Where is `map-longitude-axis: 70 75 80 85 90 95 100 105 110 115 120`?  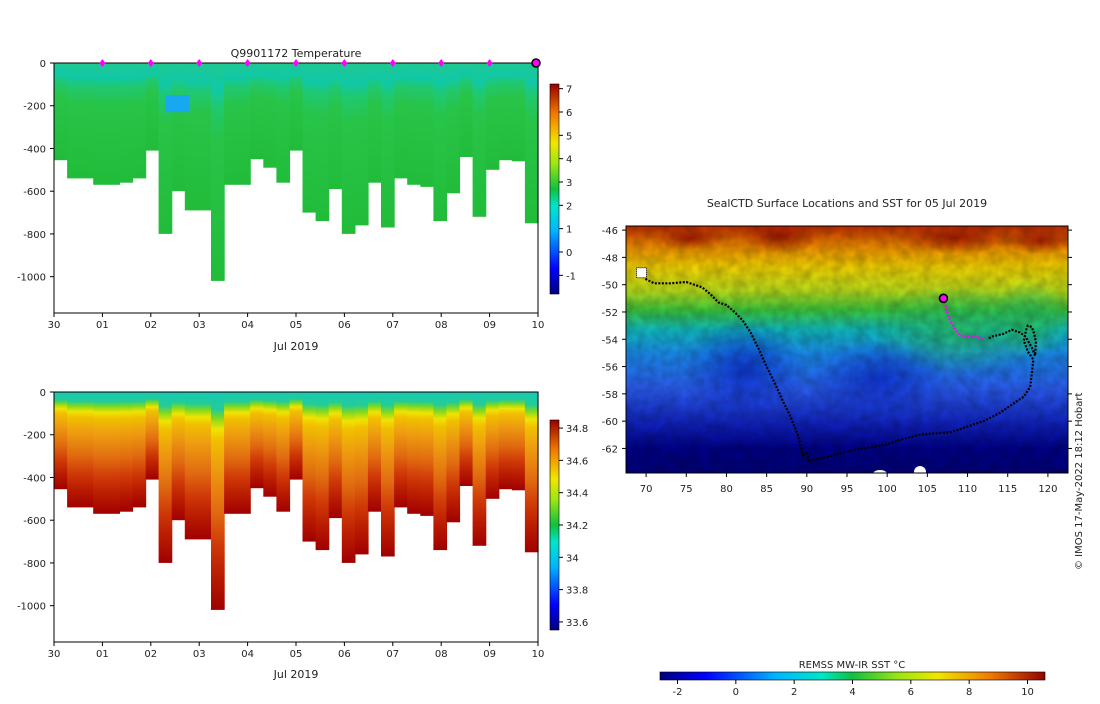 map-longitude-axis: 70 75 80 85 90 95 100 105 110 115 120 is located at coordinates (848, 484).